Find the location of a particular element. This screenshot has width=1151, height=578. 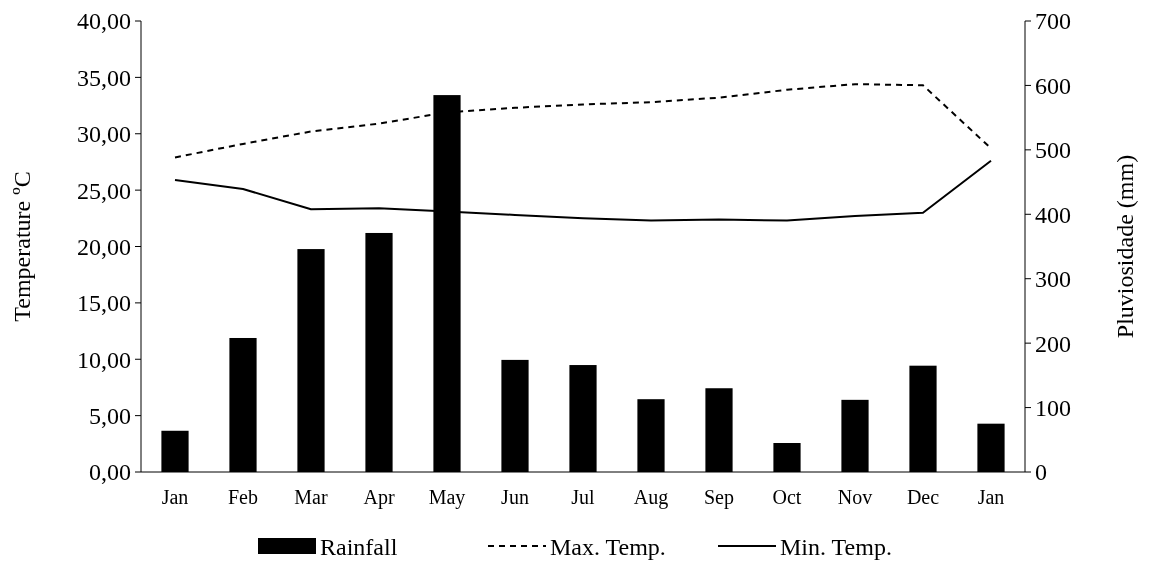

y2-tick-label: 100 is located at coordinates (1053, 407).